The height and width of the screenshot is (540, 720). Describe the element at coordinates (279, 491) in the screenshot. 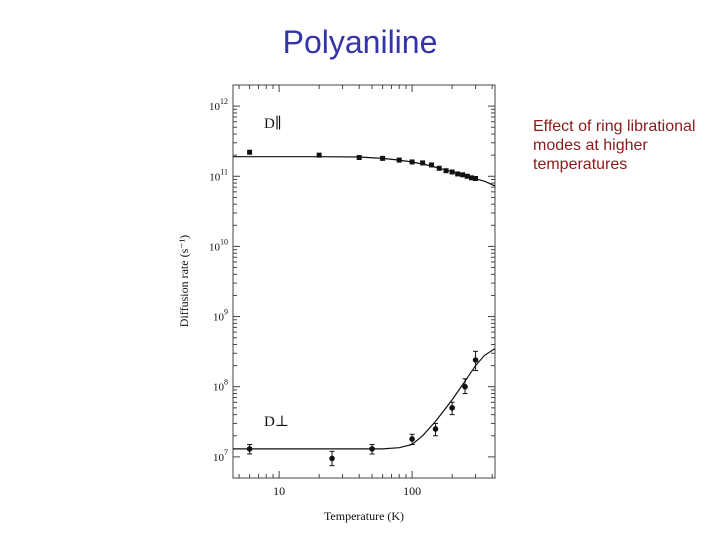

I see `x-tick-label: 10` at that location.